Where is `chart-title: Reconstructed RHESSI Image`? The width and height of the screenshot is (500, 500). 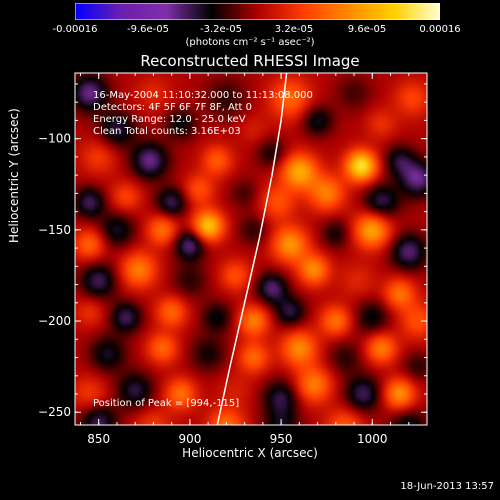
chart-title: Reconstructed RHESSI Image is located at coordinates (250, 61).